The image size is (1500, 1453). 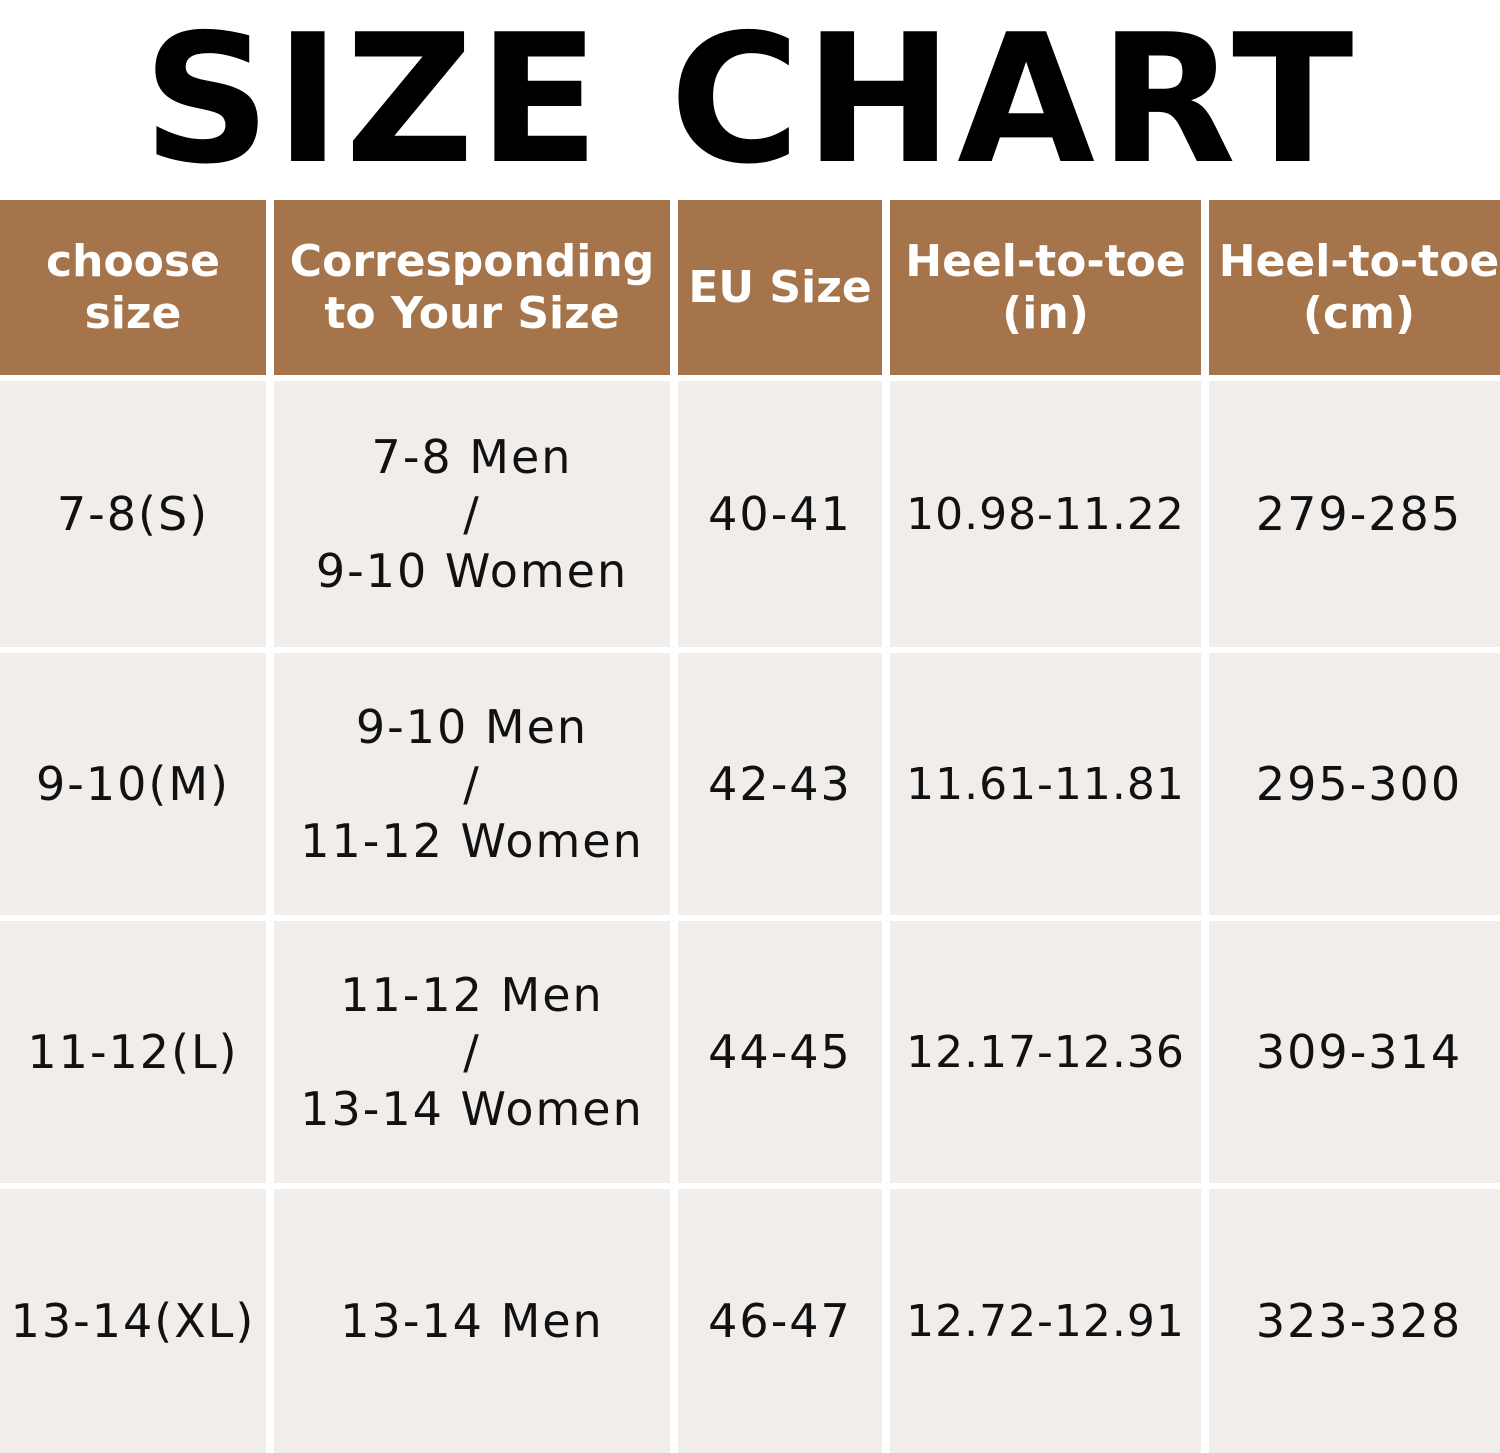 What do you see at coordinates (1354, 1052) in the screenshot?
I see `row-3-heel-to-toe-cm: 309-314` at bounding box center [1354, 1052].